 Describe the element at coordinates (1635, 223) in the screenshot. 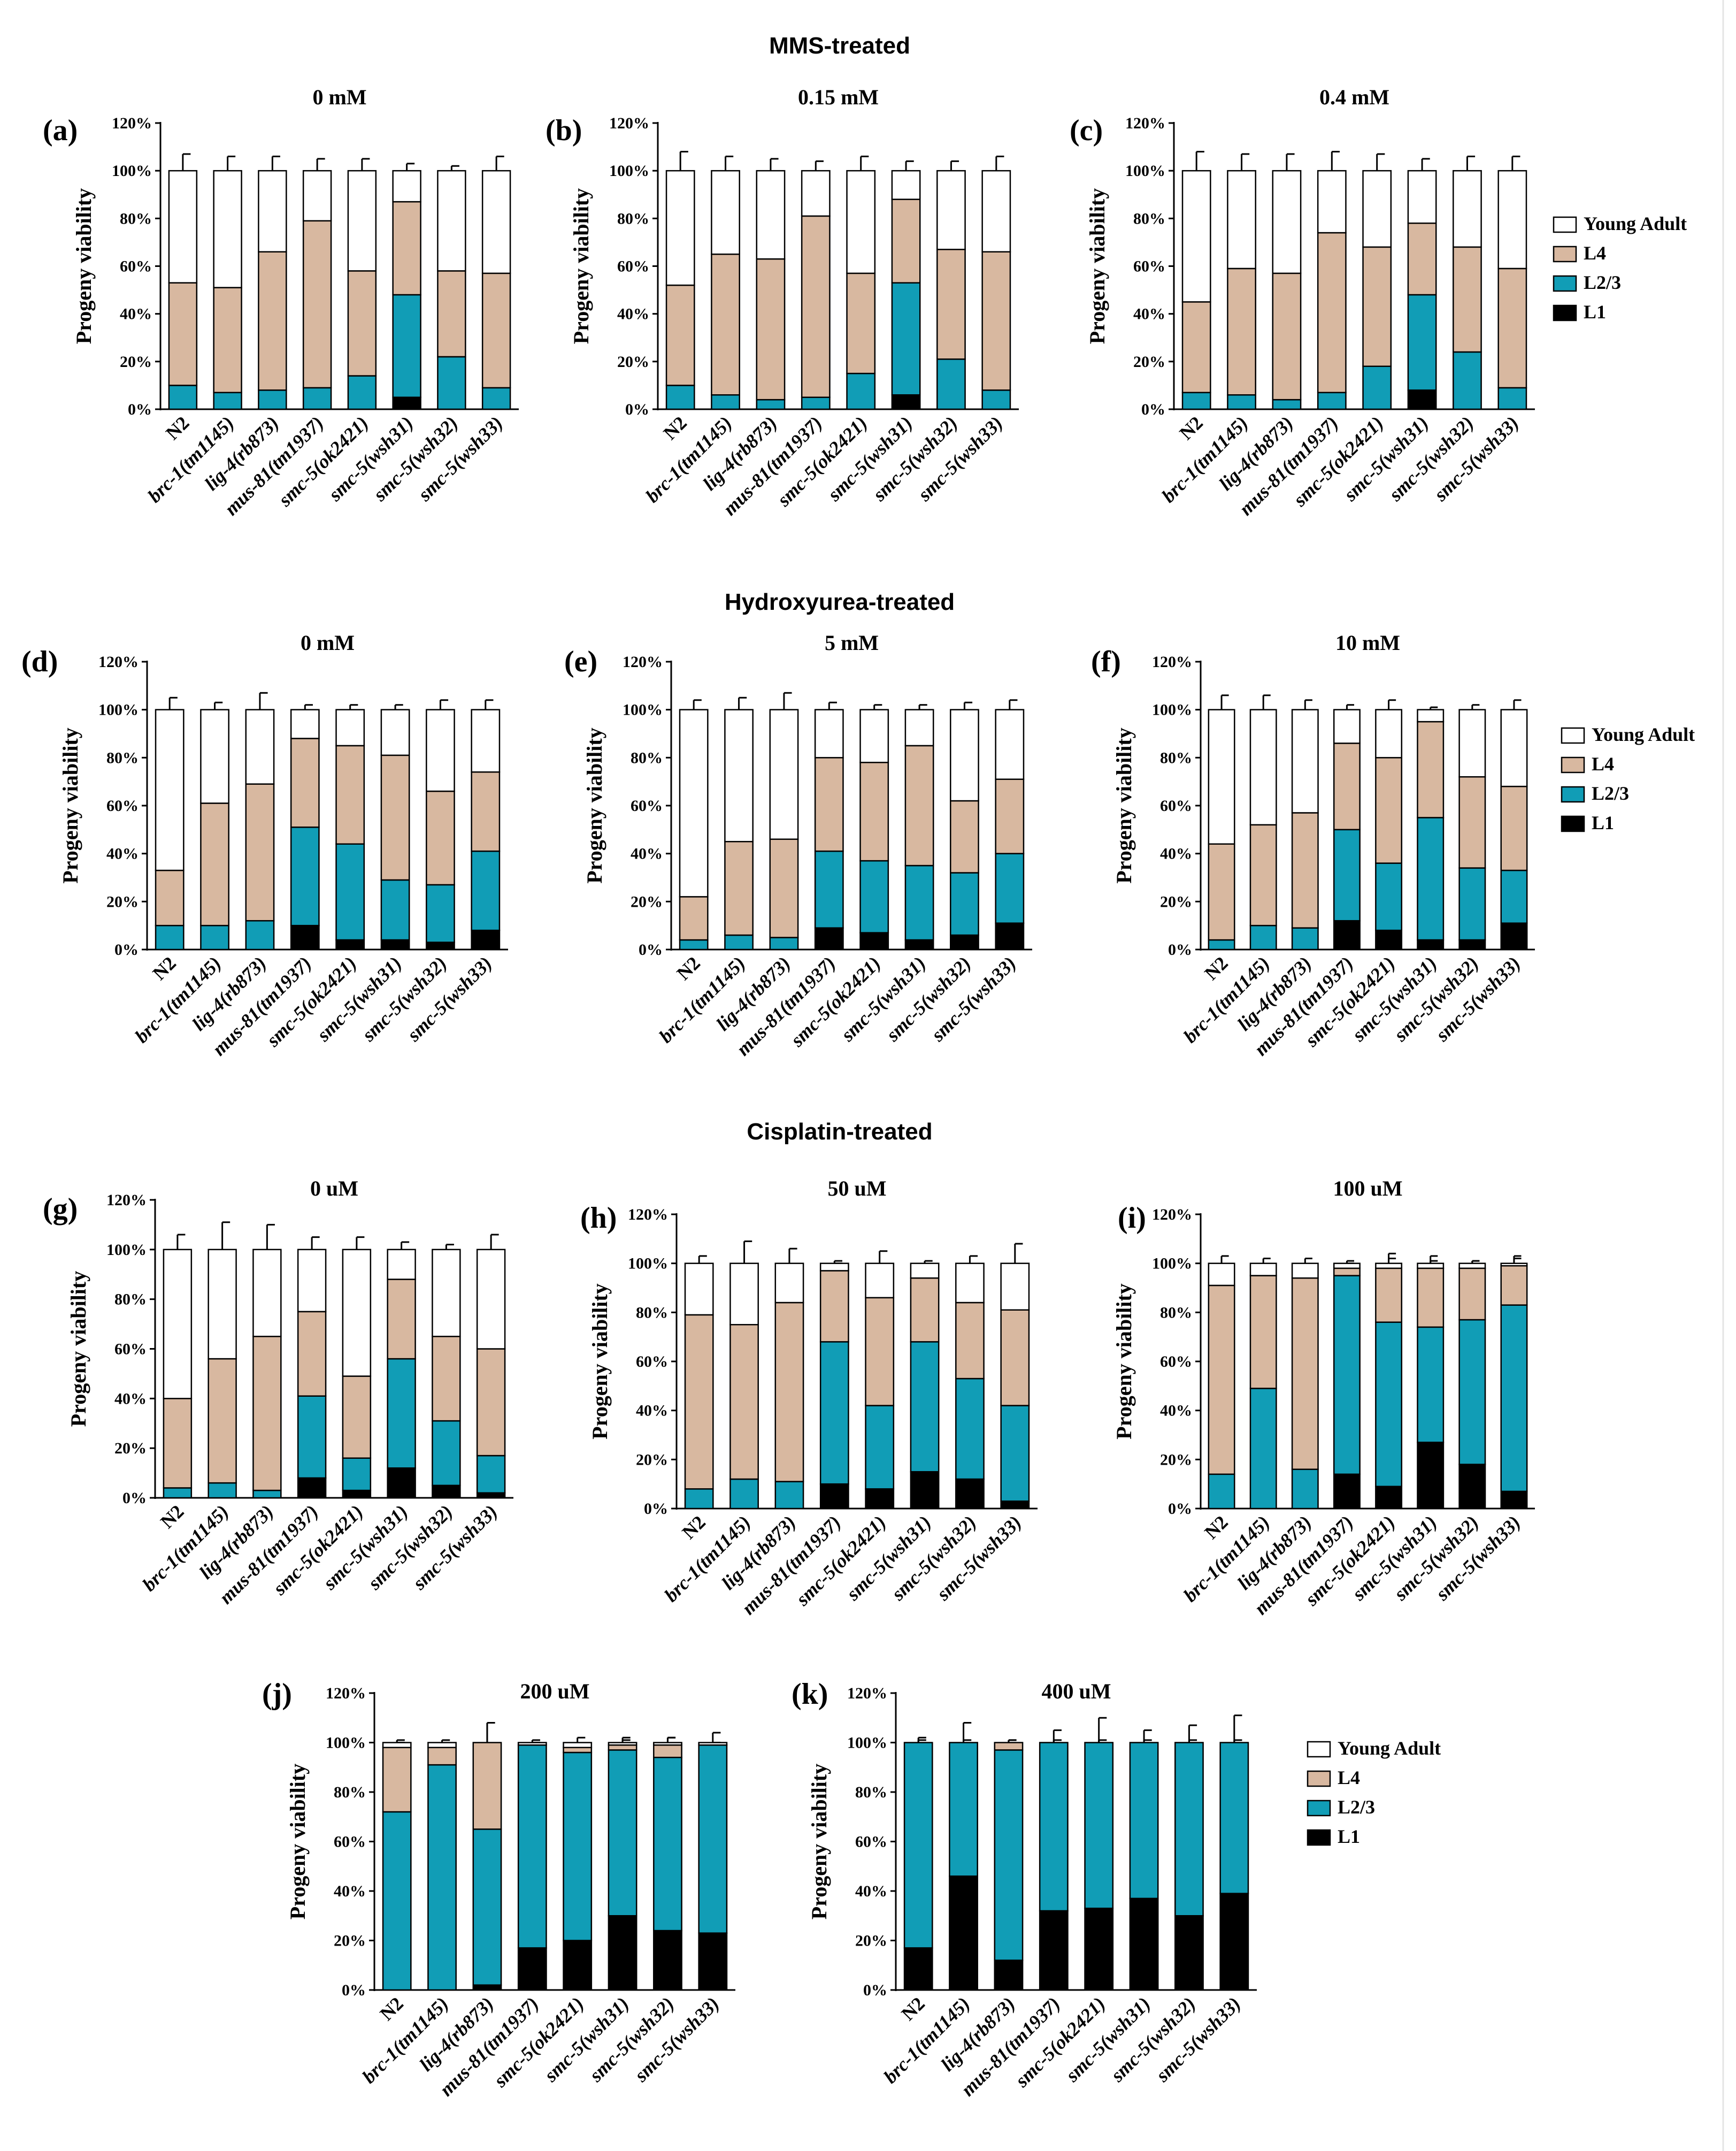

I see `legend-label: Young Adult` at that location.